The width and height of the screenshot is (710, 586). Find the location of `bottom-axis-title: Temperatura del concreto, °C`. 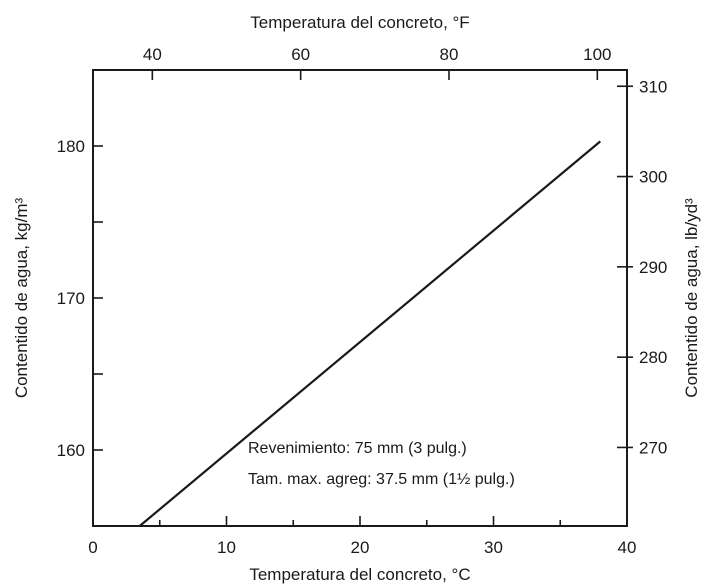

bottom-axis-title: Temperatura del concreto, °C is located at coordinates (359, 574).